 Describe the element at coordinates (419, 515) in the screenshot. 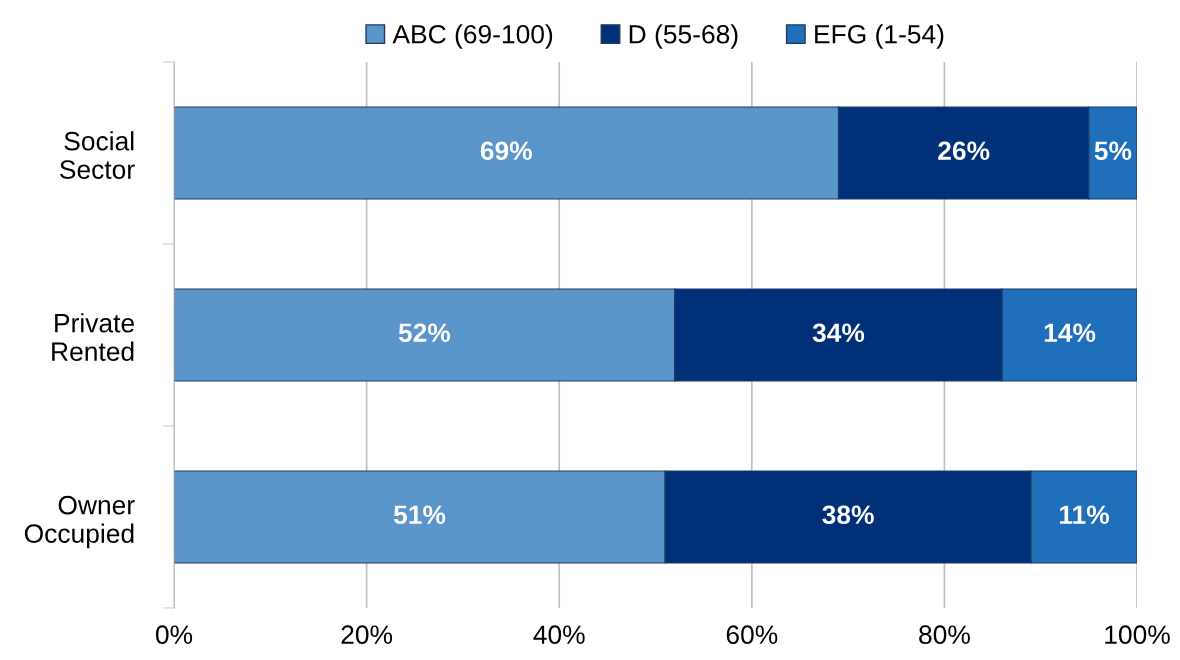

I see `data-label: 51%` at that location.